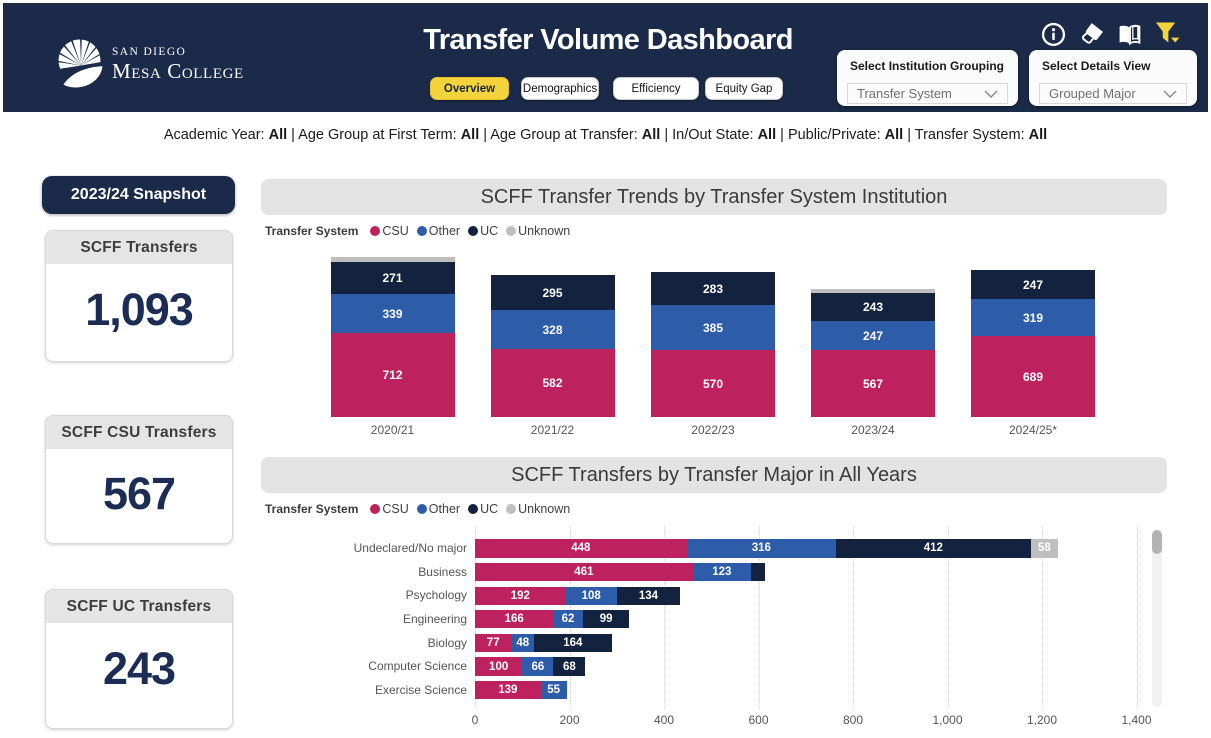 Image resolution: width=1211 pixels, height=738 pixels. Describe the element at coordinates (744, 88) in the screenshot. I see `tab-equity-gap: Equity Gap` at that location.